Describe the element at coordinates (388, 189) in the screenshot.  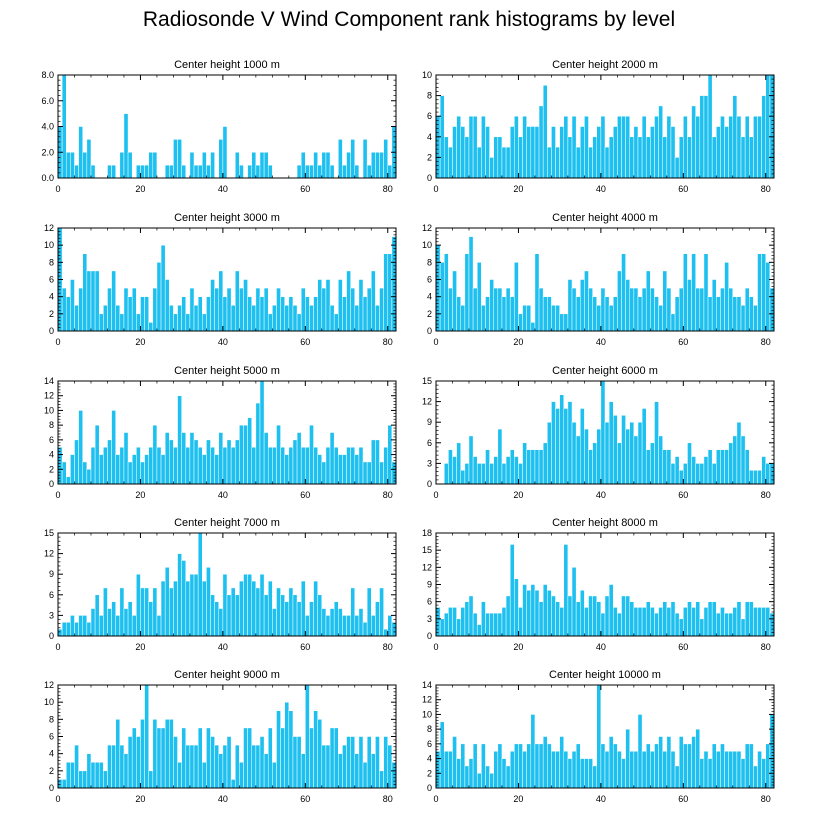
I see `x-tick-label: 80` at that location.